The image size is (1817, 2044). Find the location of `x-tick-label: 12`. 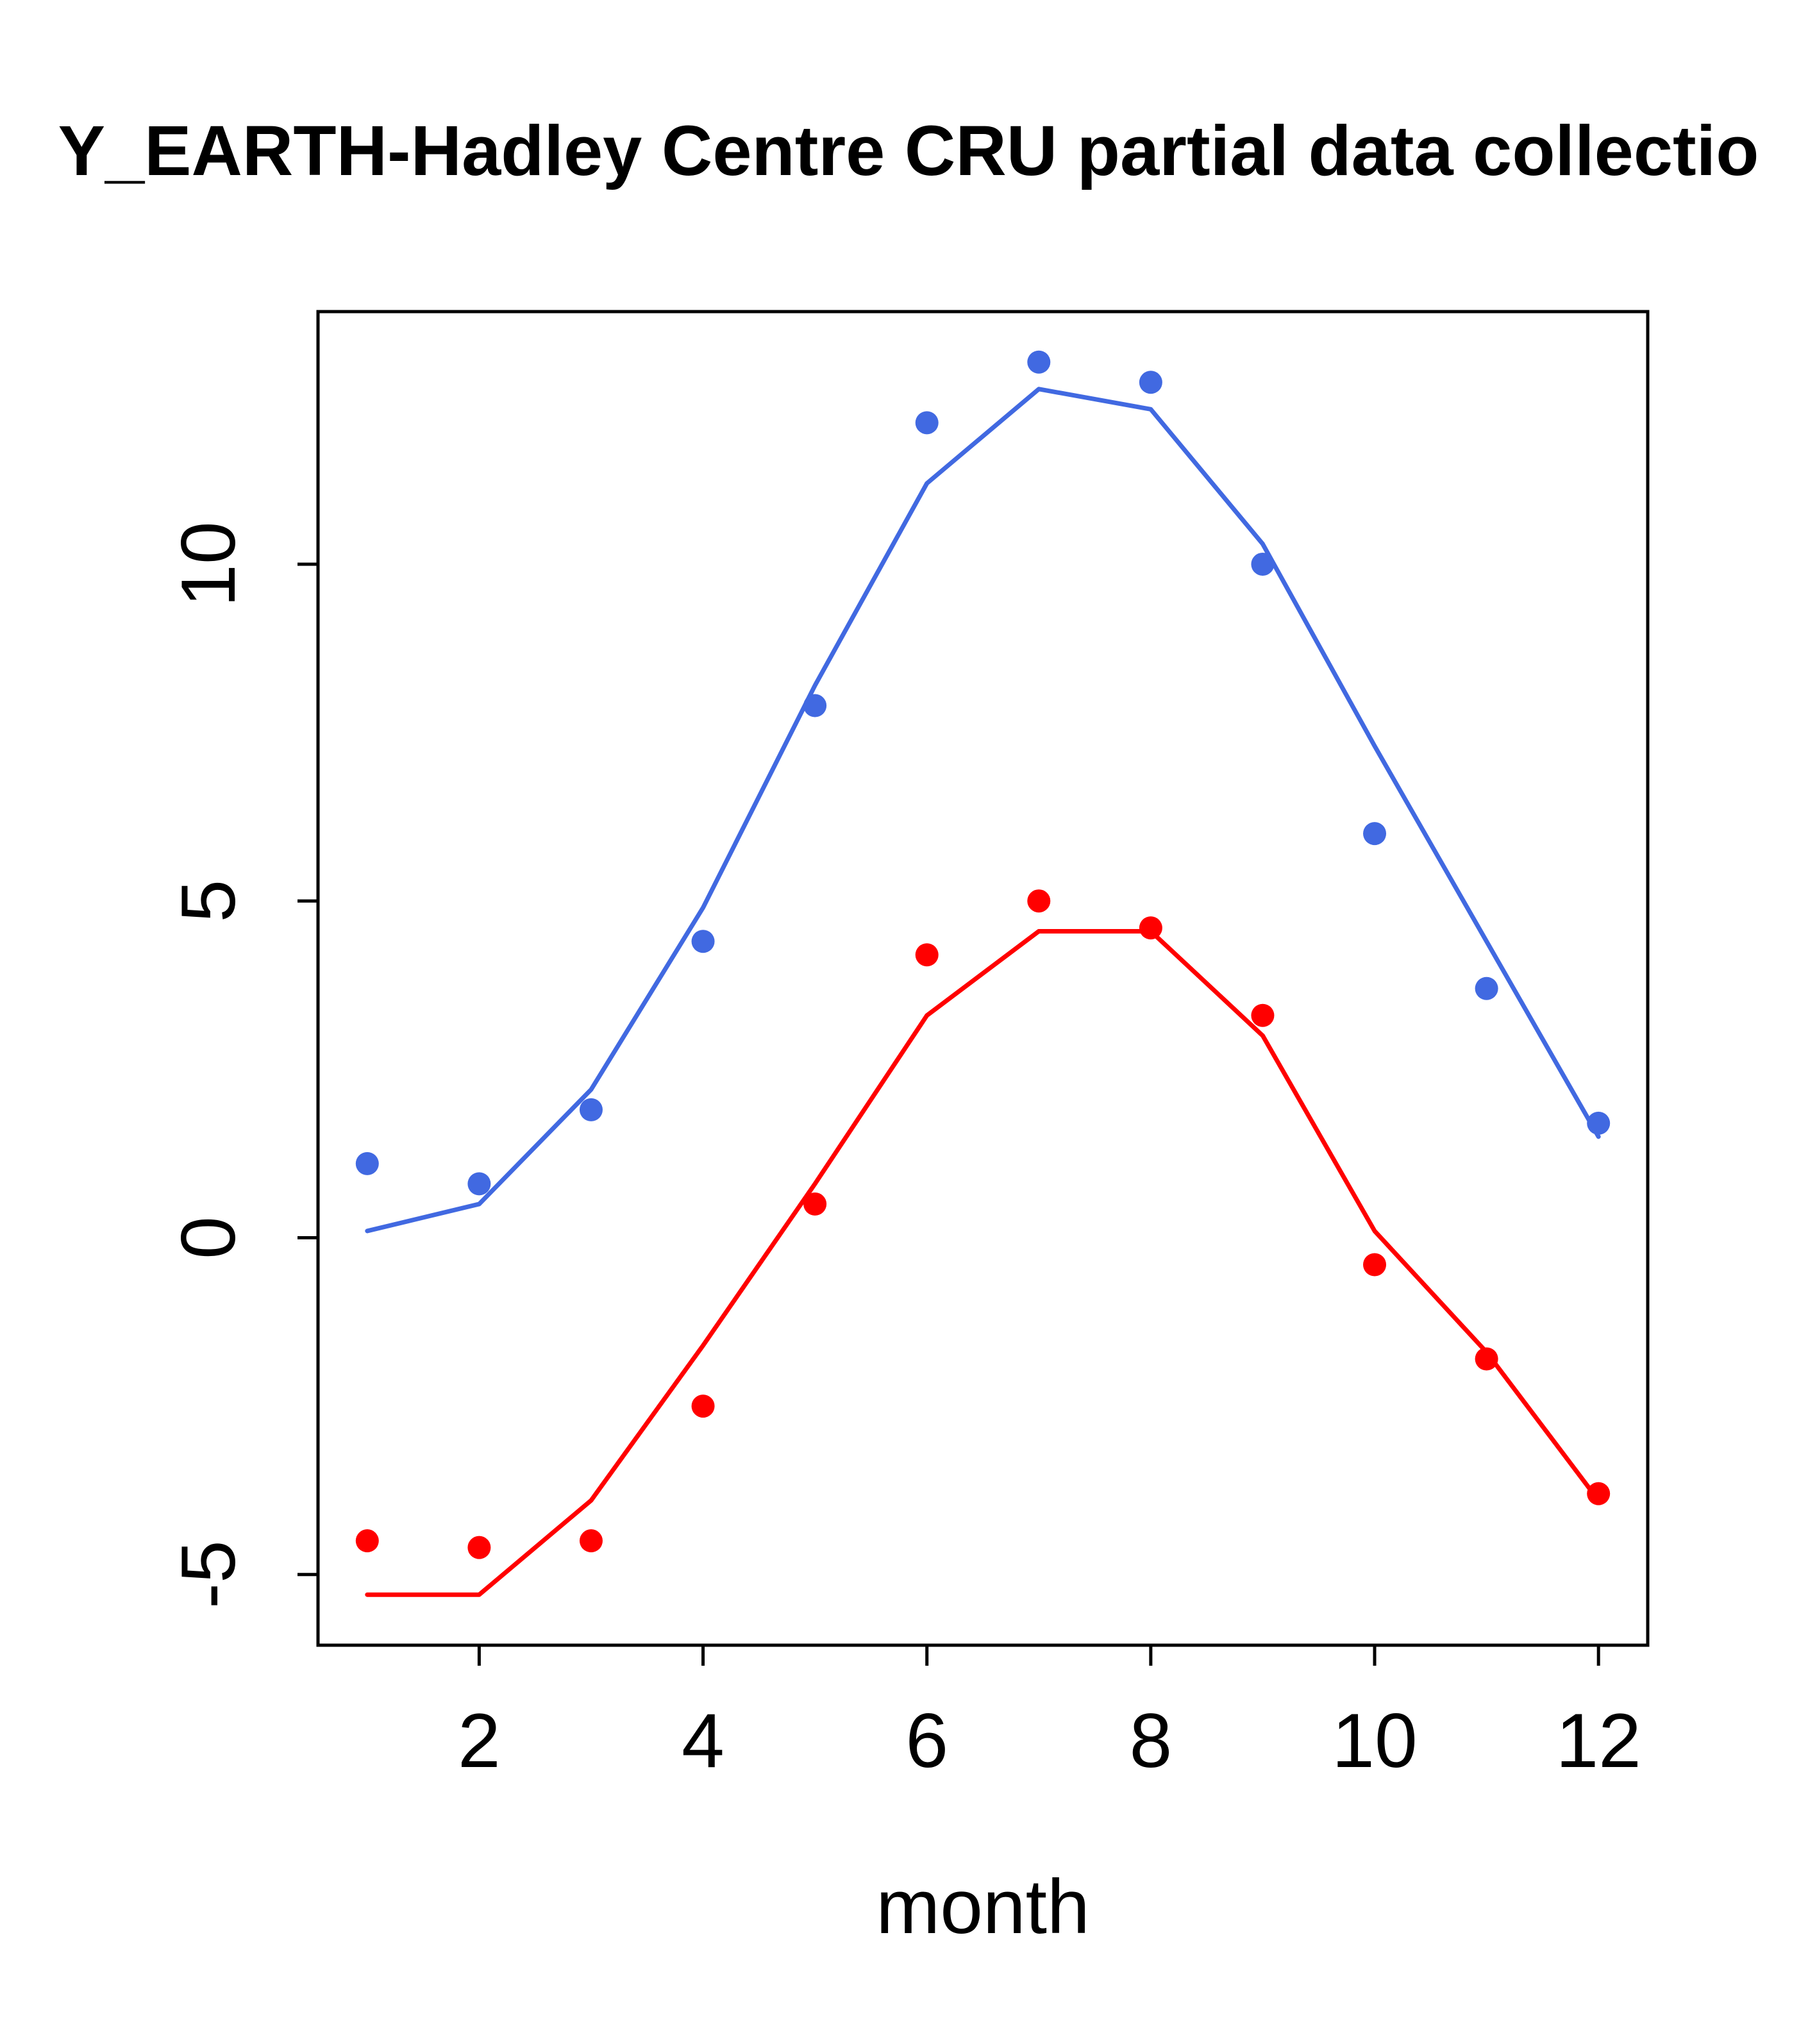

x-tick-label: 12 is located at coordinates (1598, 1741).